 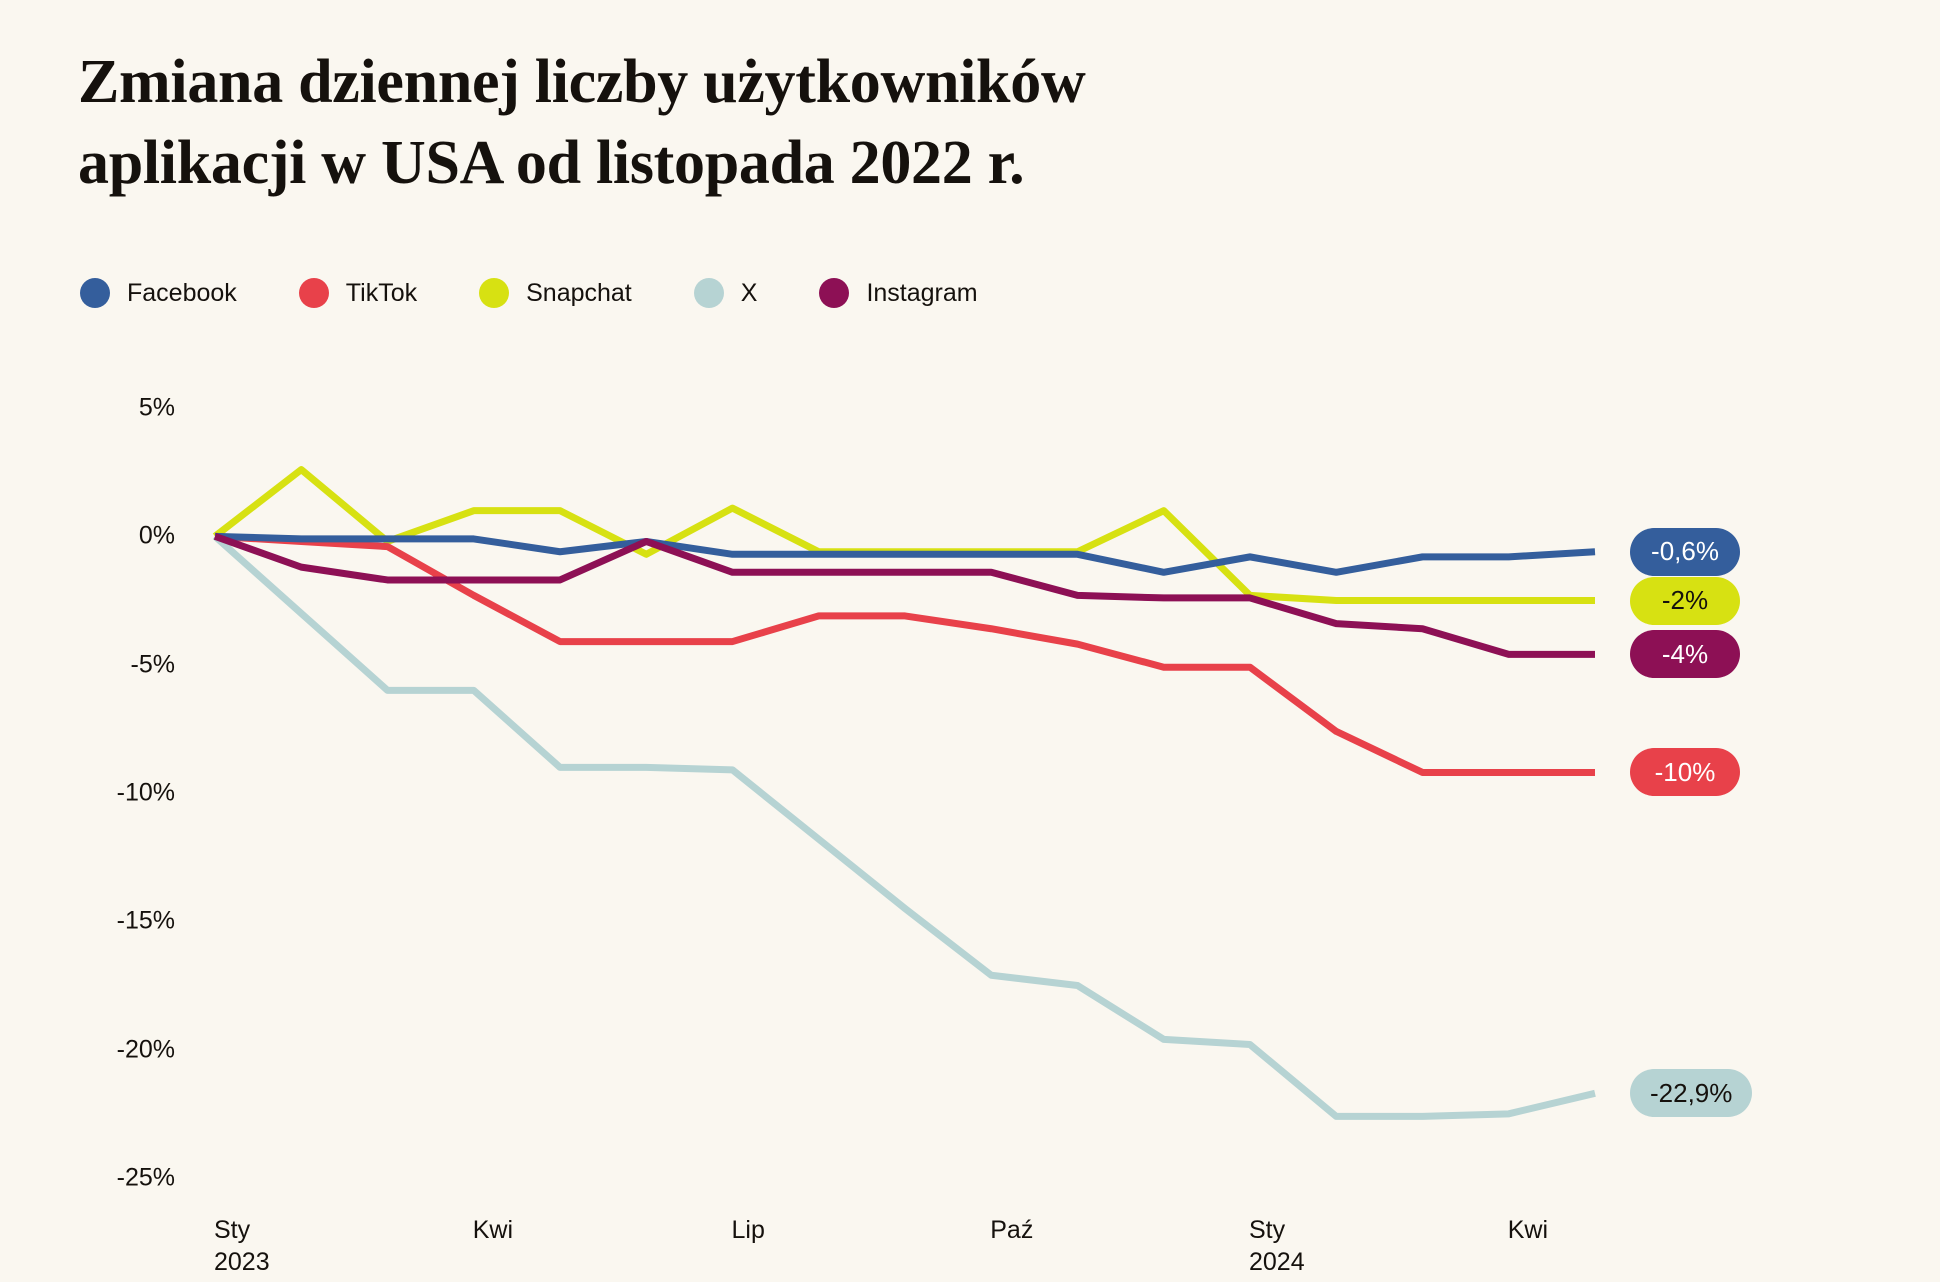 I want to click on y-axis-tick-label: -25%, so click(x=145, y=1177).